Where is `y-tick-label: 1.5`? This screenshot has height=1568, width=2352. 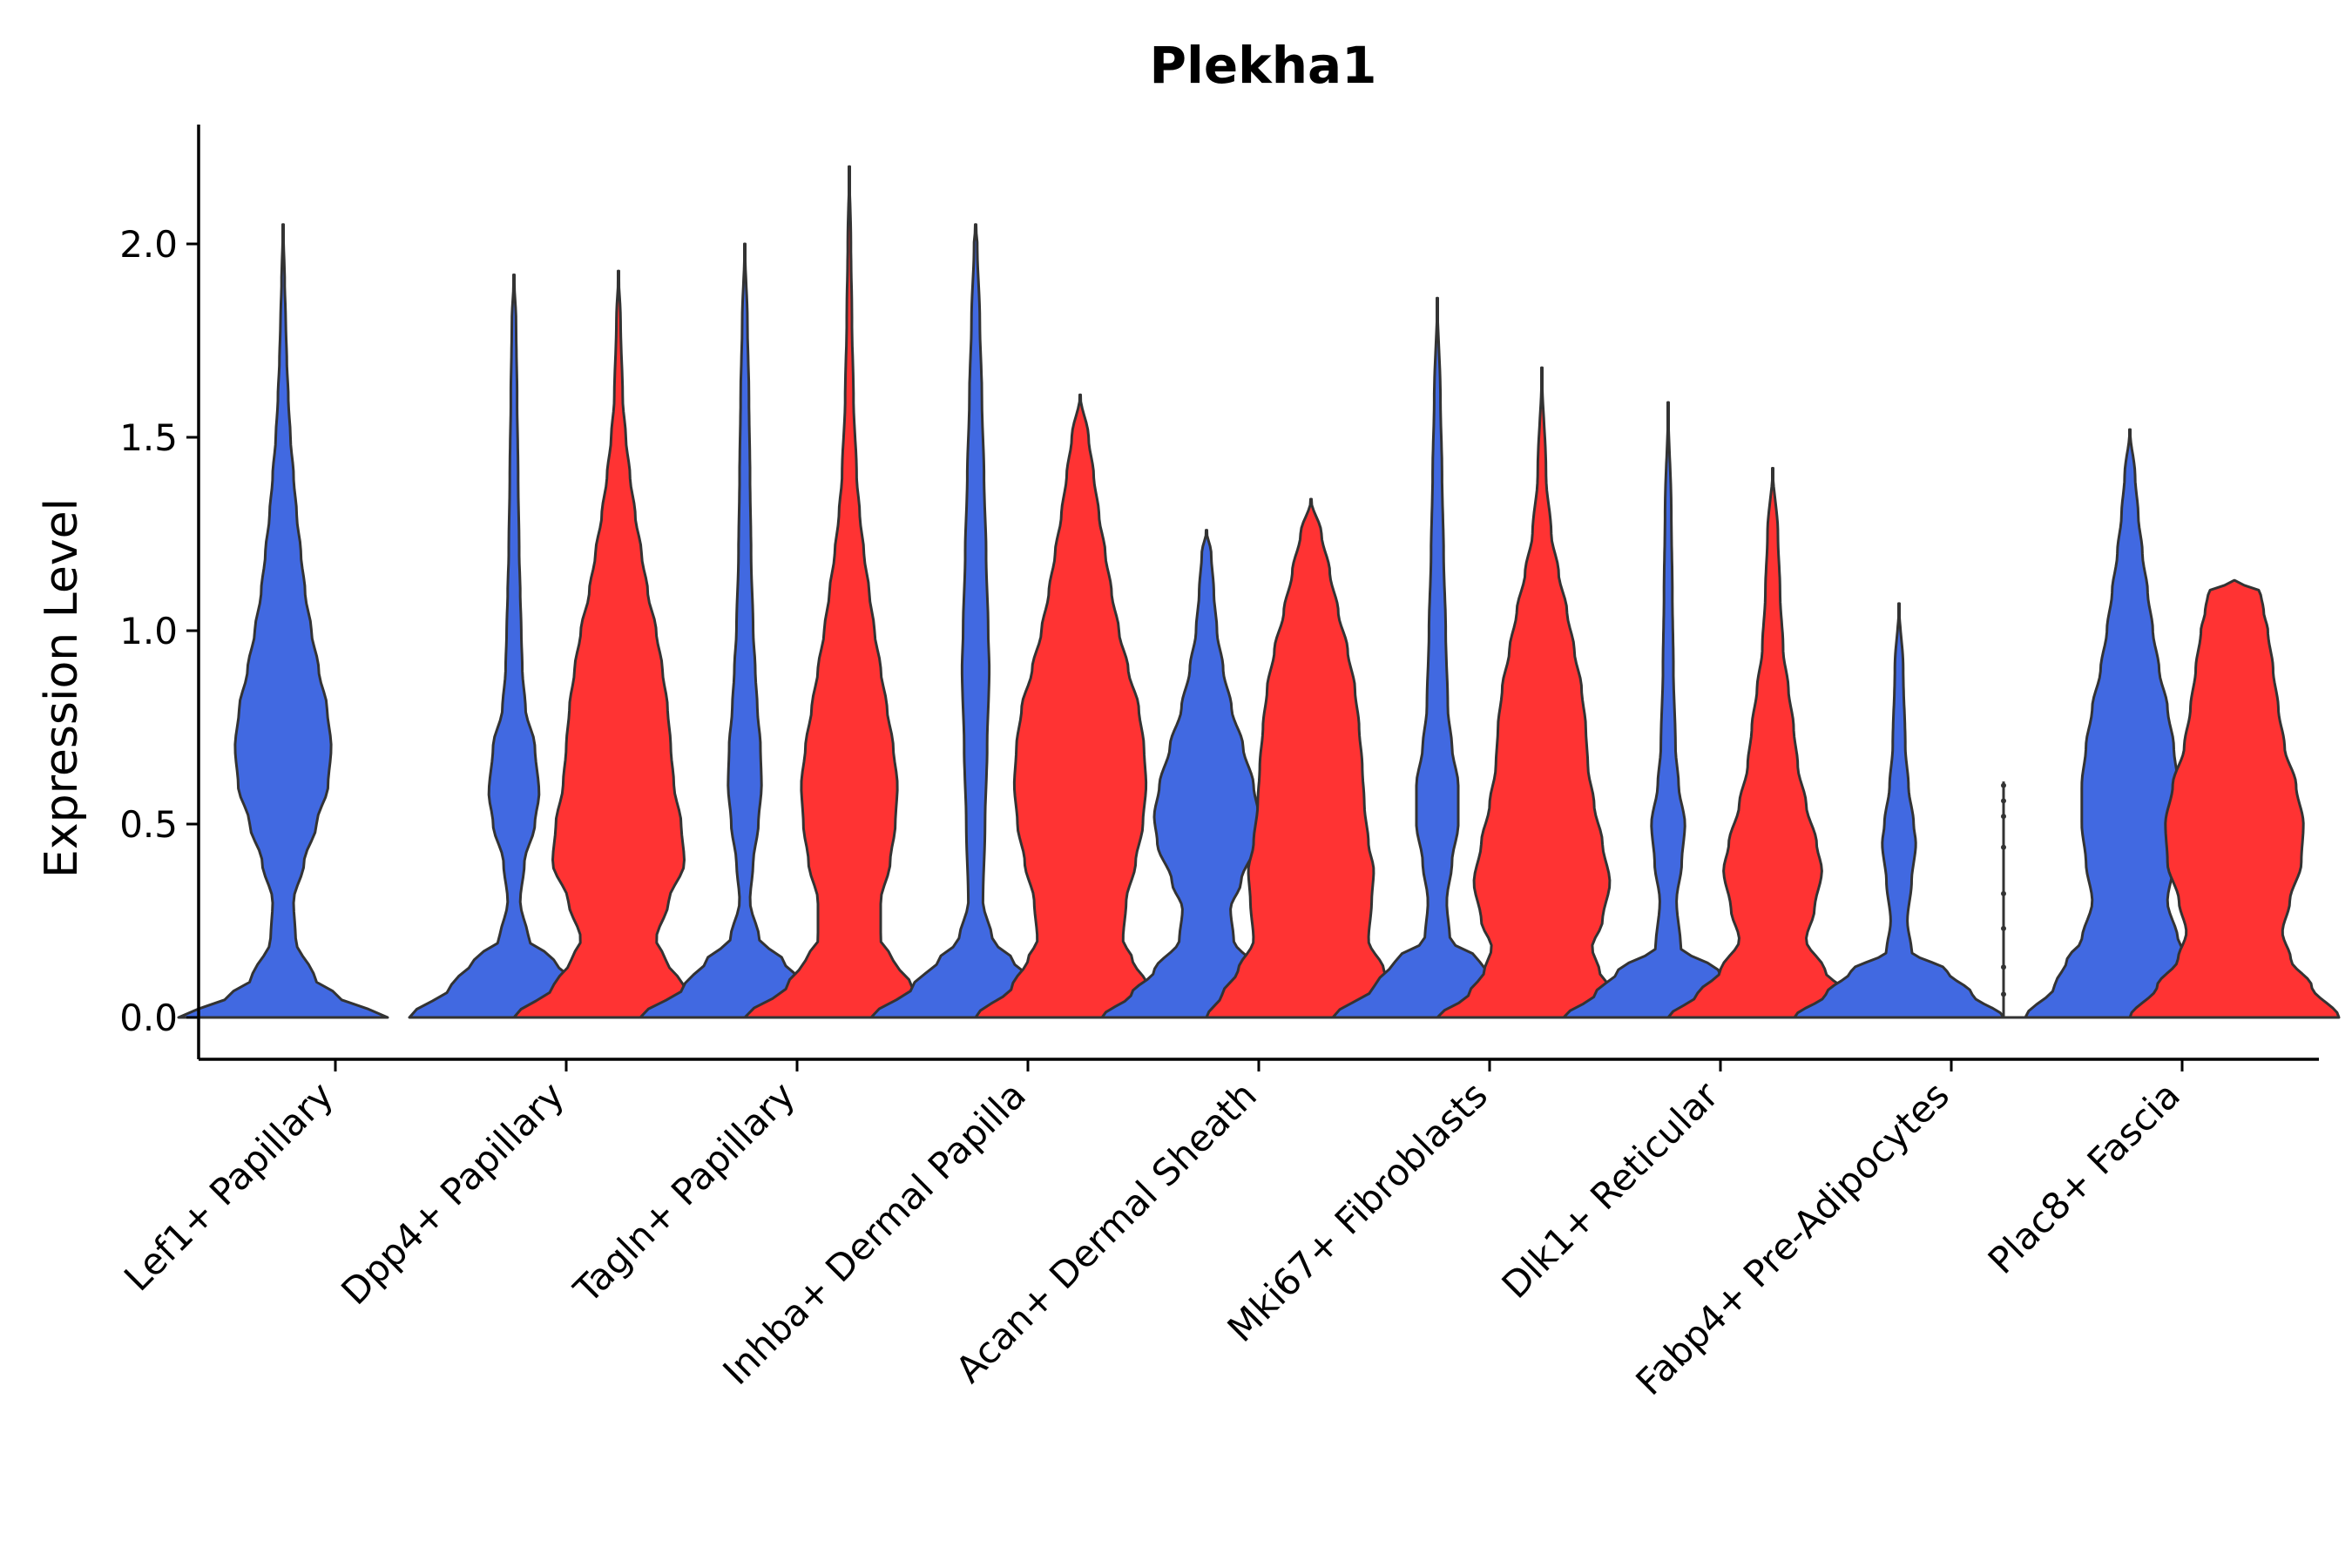 y-tick-label: 1.5 is located at coordinates (148, 437).